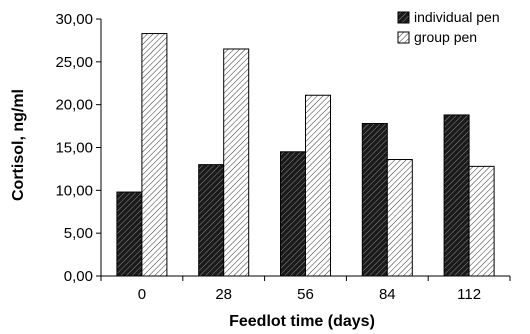 Image resolution: width=530 pixels, height=334 pixels. What do you see at coordinates (142, 294) in the screenshot?
I see `x-tick-label: 0` at bounding box center [142, 294].